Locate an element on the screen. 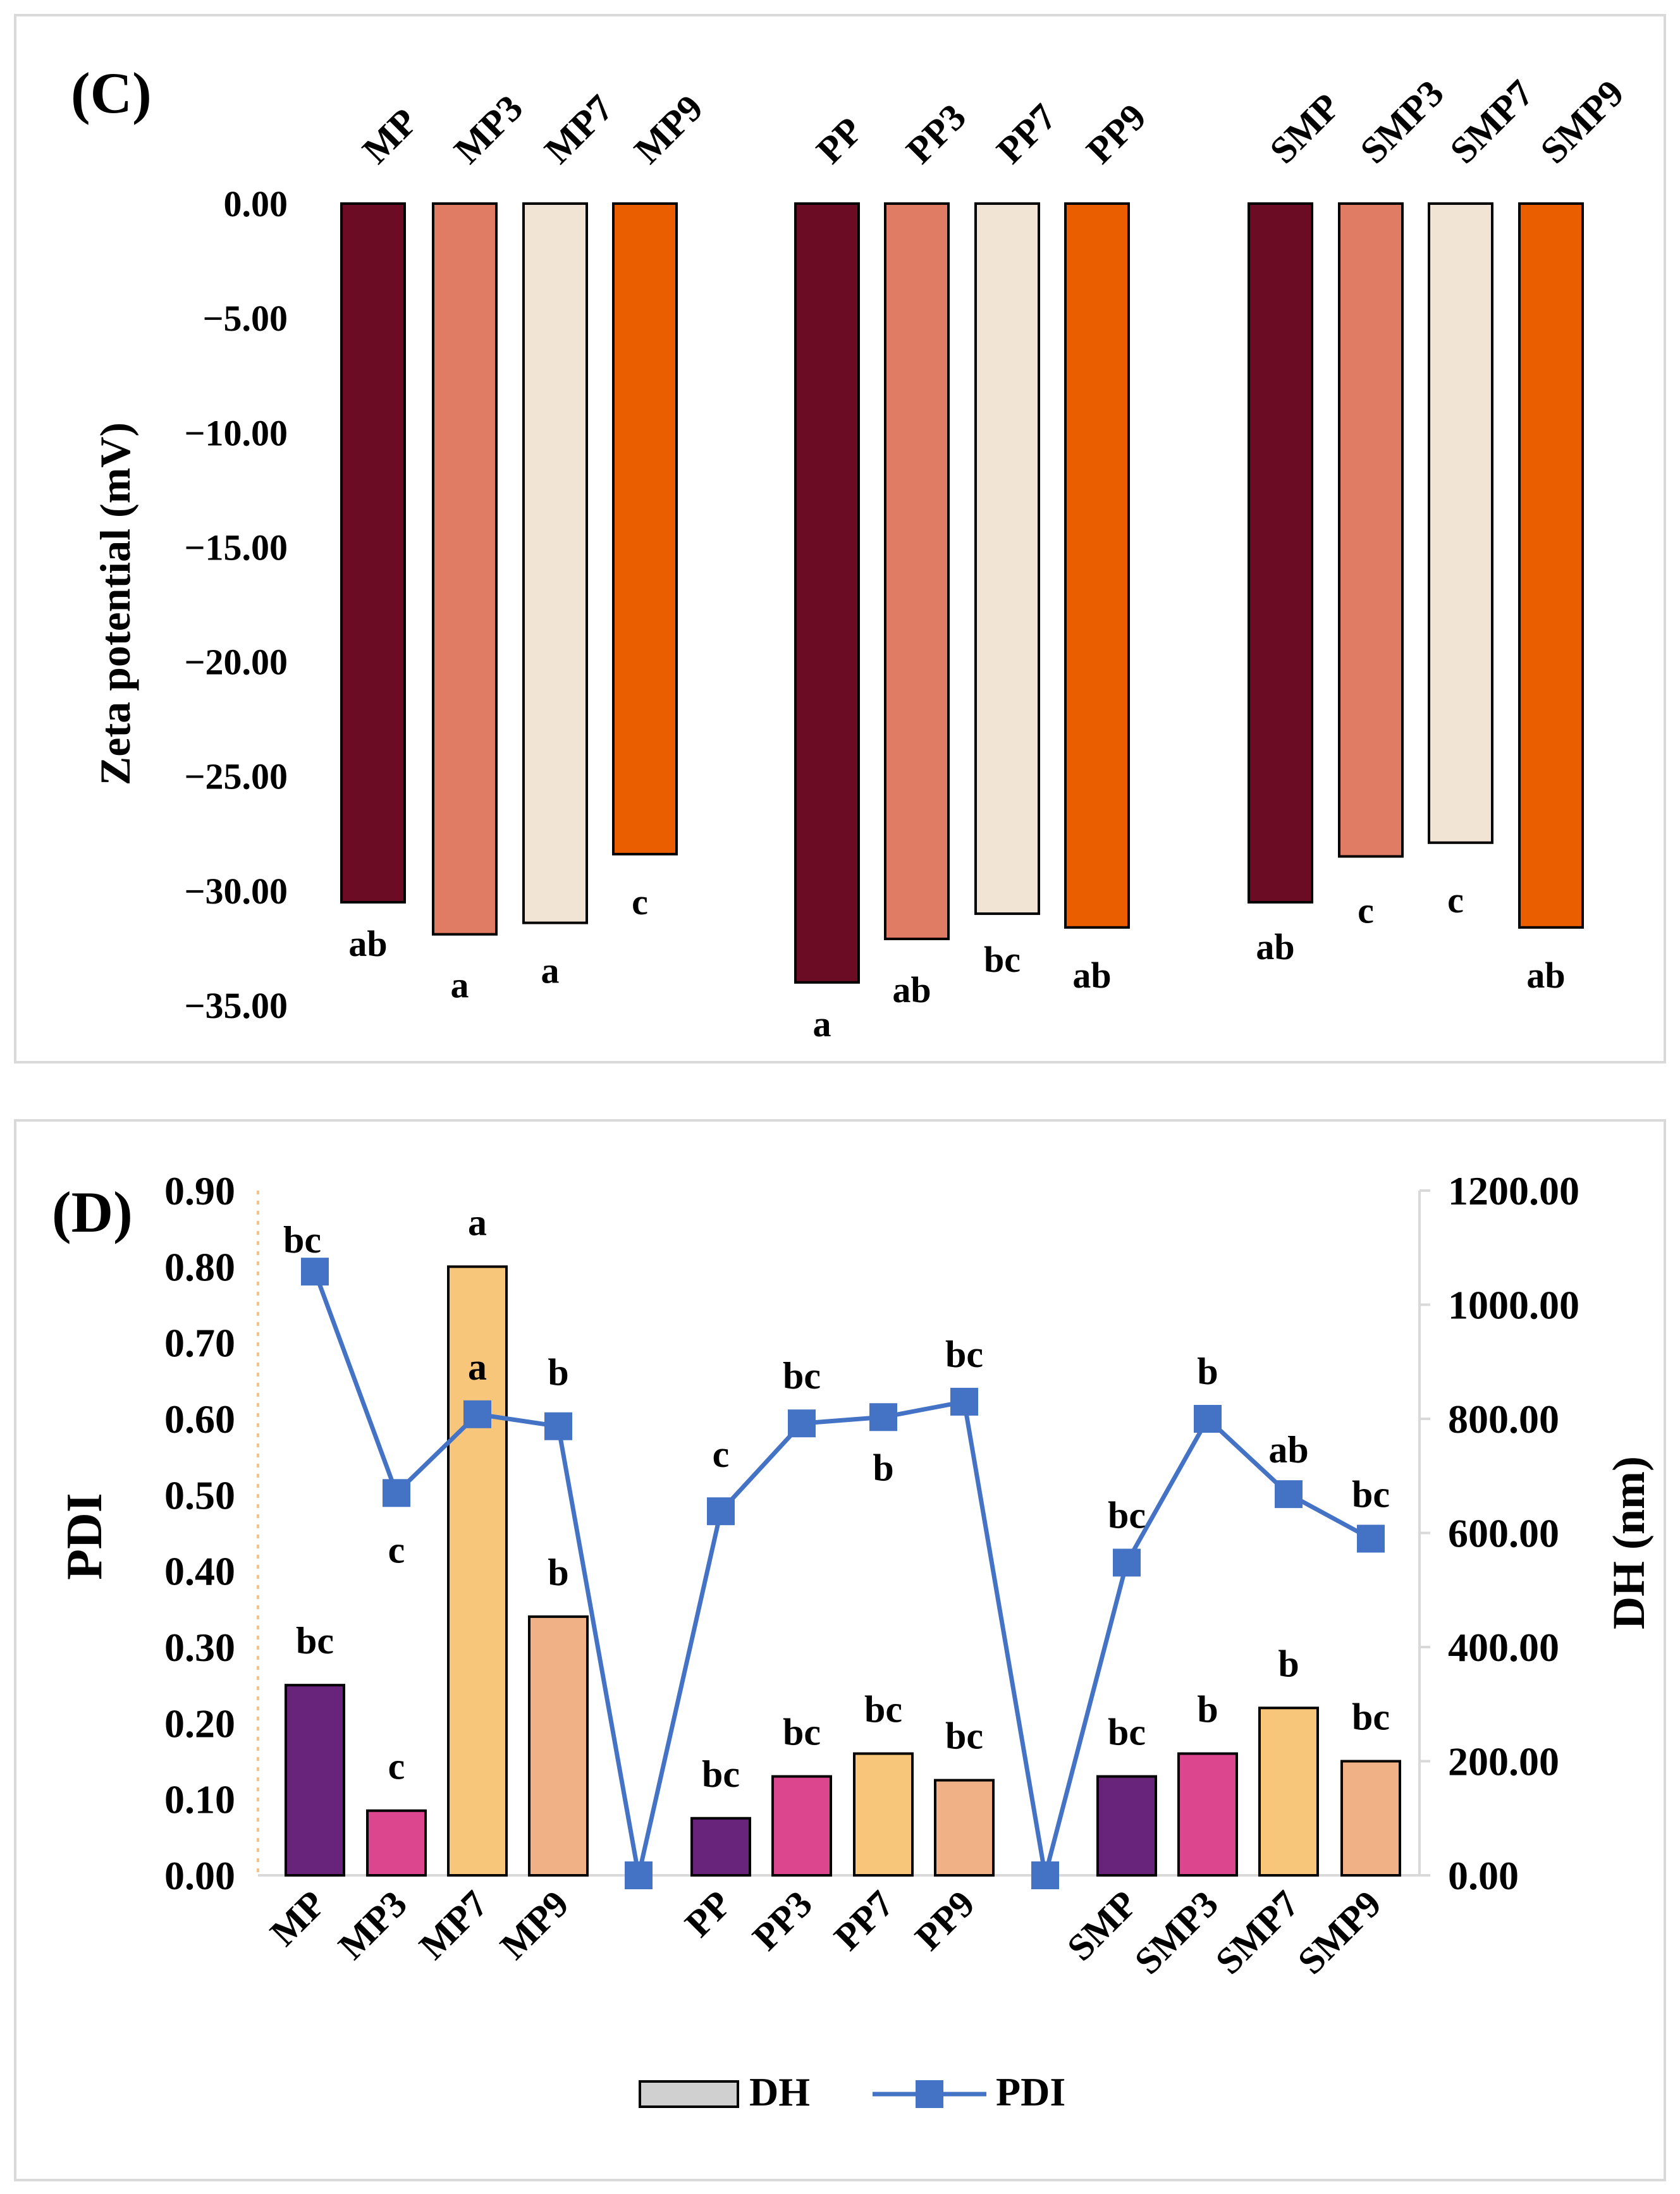 This screenshot has width=1680, height=2194. y-tick-label: −5.00 is located at coordinates (245, 318).